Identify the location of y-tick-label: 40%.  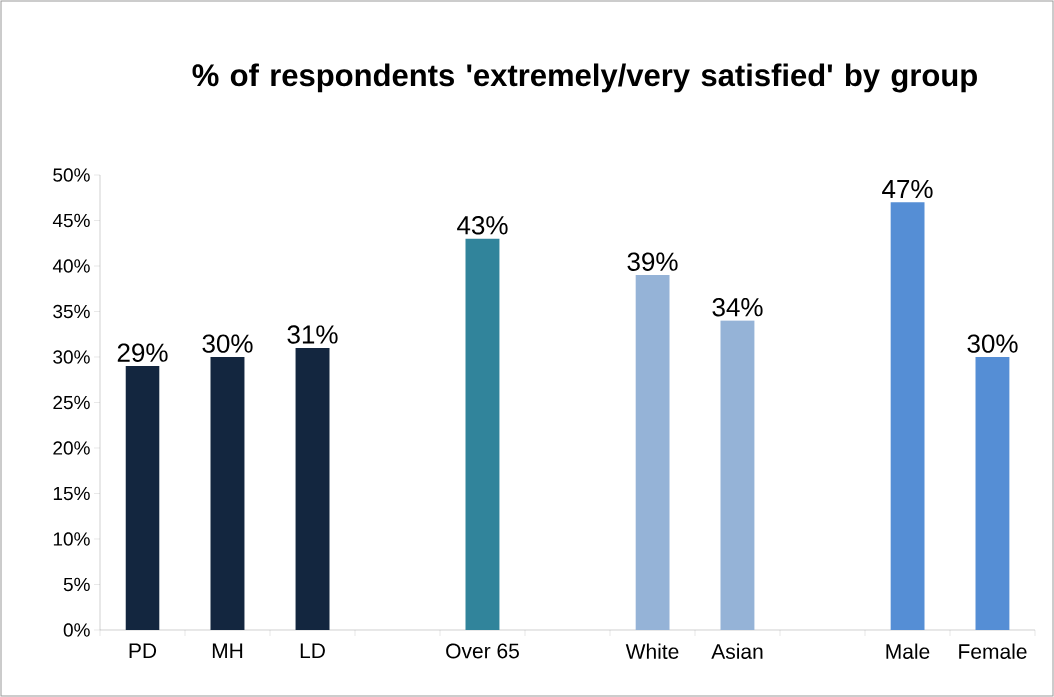
(71, 266).